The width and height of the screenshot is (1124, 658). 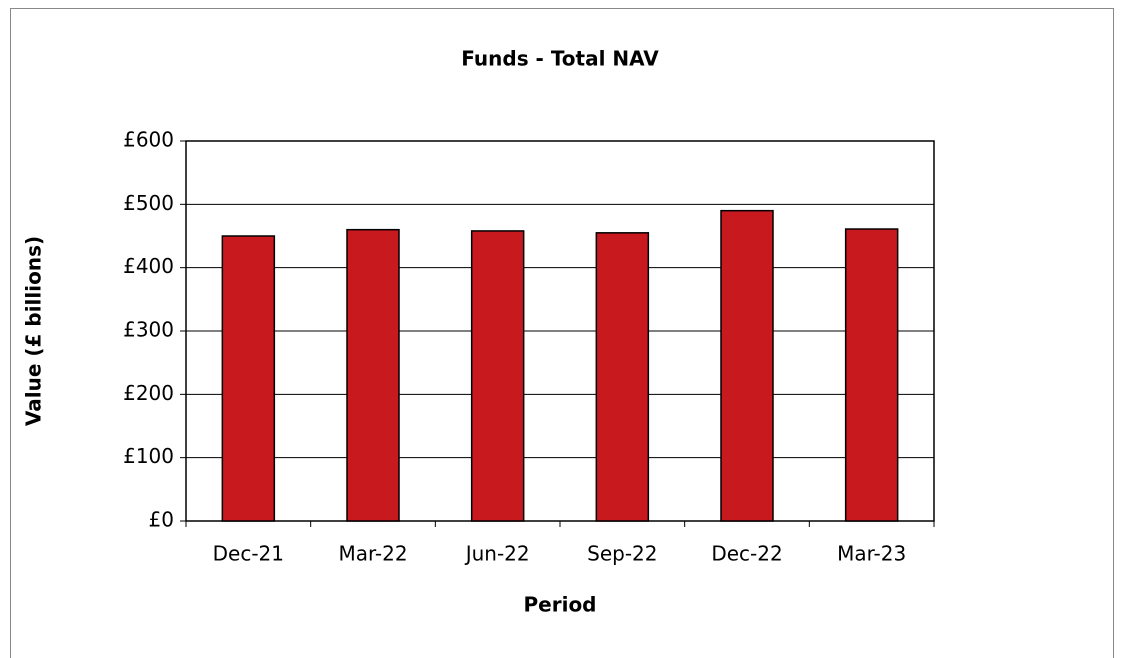 I want to click on x-tick-label: Dec-21, so click(x=248, y=554).